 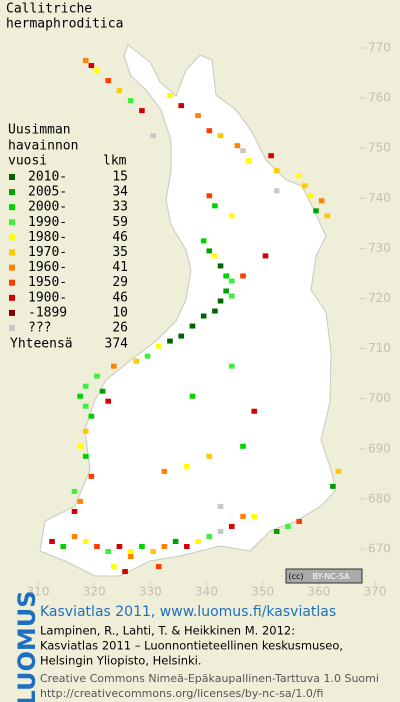 I want to click on x-tick-label: 370, so click(x=375, y=592).